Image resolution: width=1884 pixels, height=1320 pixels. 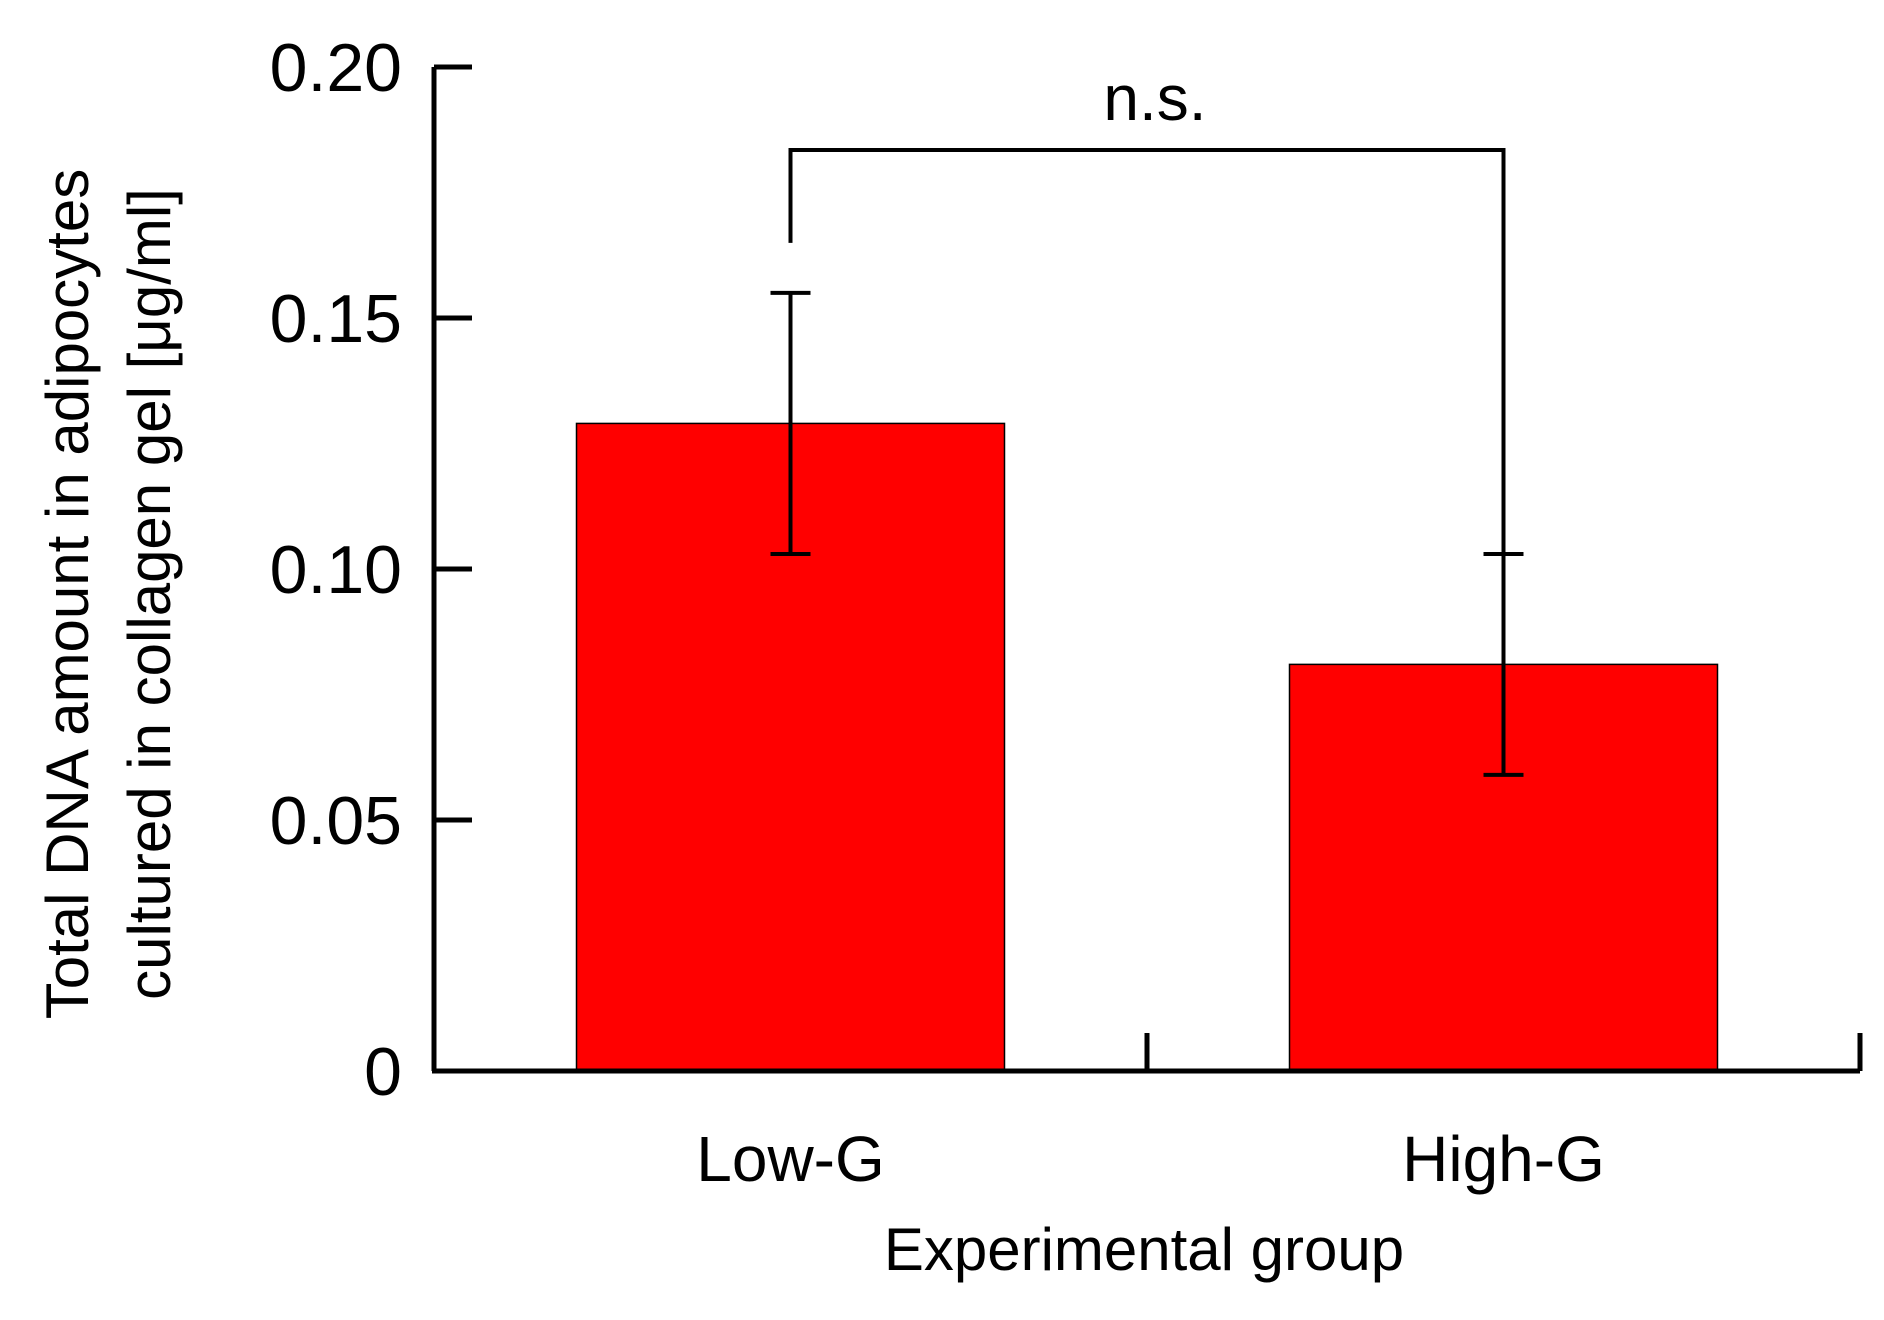 What do you see at coordinates (1147, 406) in the screenshot?
I see `bracket-line` at bounding box center [1147, 406].